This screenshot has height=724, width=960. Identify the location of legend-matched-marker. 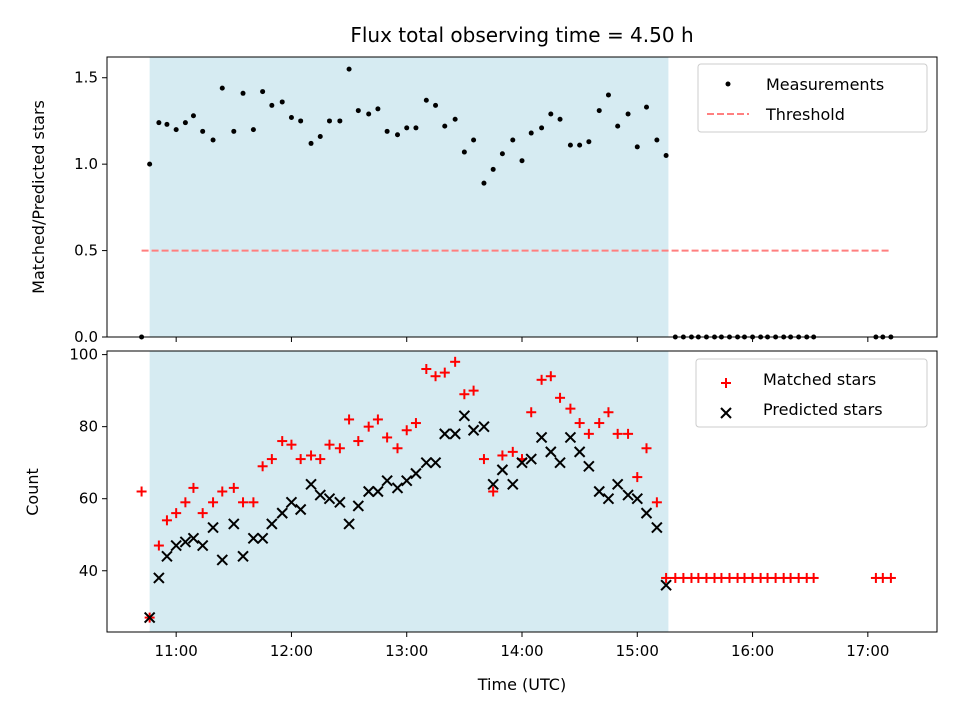
(726, 383).